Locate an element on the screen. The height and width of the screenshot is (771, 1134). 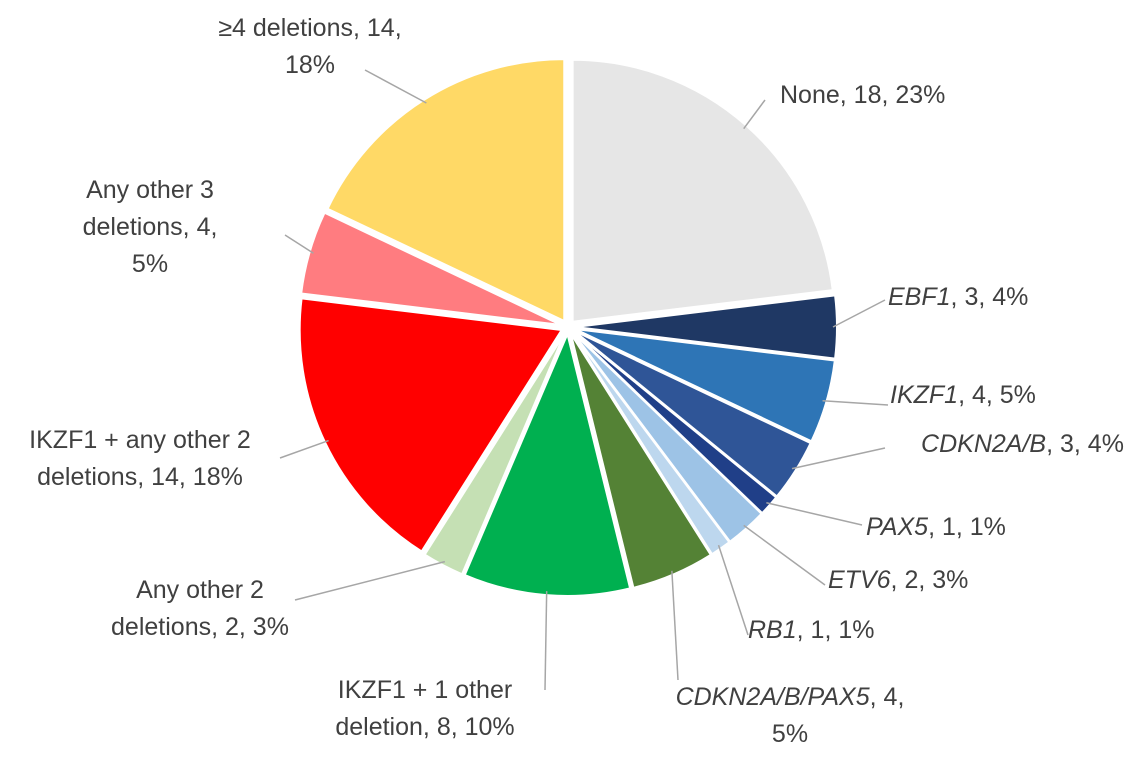
data-label: Any other 2 deletions, 2, 3% is located at coordinates (200, 609).